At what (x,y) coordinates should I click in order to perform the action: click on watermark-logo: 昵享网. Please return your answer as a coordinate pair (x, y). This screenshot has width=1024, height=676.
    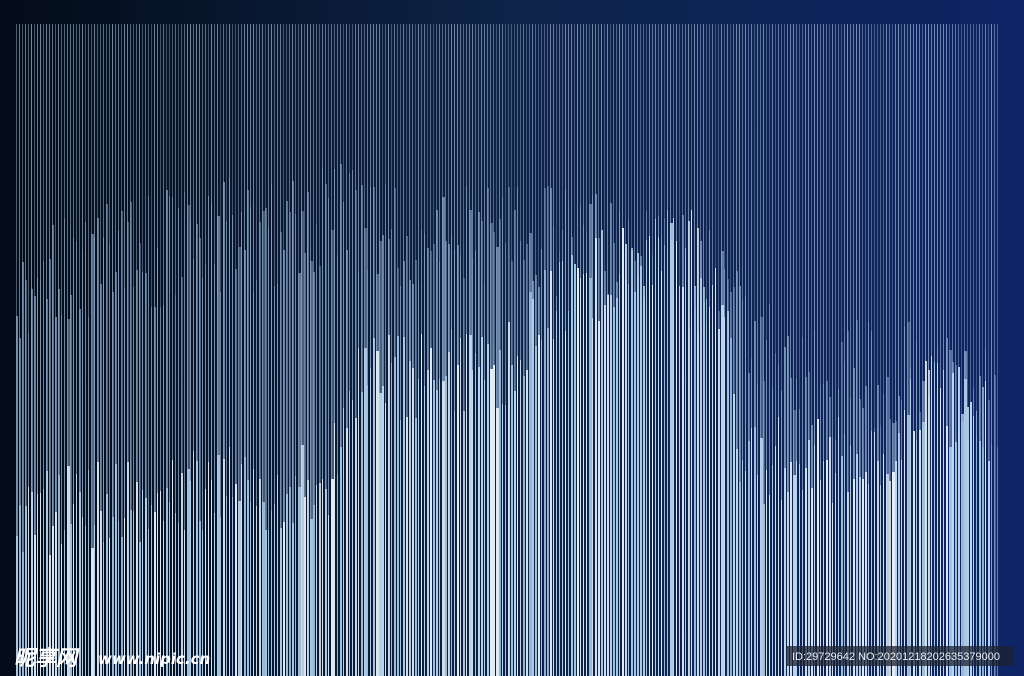
    Looking at the image, I should click on (47, 658).